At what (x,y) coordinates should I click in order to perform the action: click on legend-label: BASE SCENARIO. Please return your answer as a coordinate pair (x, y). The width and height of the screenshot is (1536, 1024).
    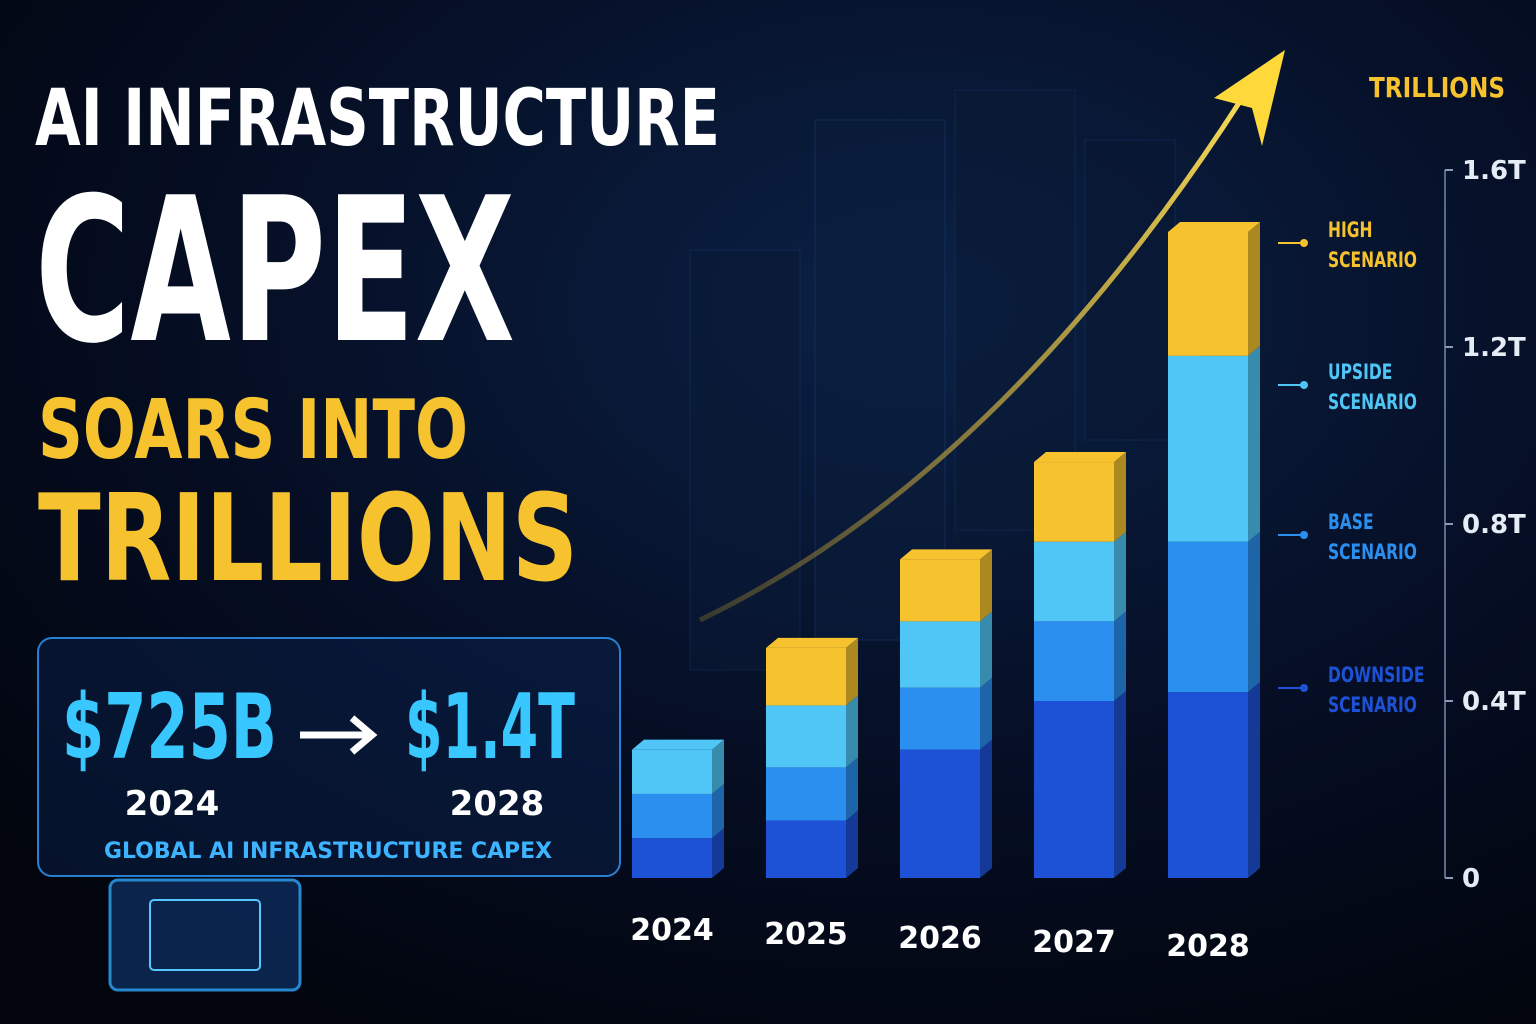
    Looking at the image, I should click on (1372, 537).